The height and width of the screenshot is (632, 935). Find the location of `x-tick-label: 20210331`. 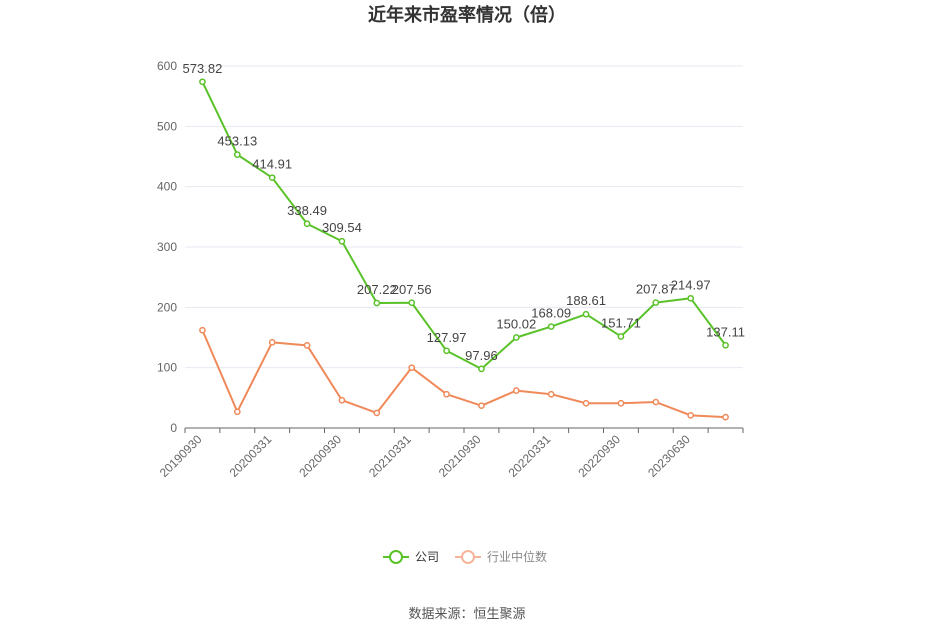

x-tick-label: 20210331 is located at coordinates (390, 456).